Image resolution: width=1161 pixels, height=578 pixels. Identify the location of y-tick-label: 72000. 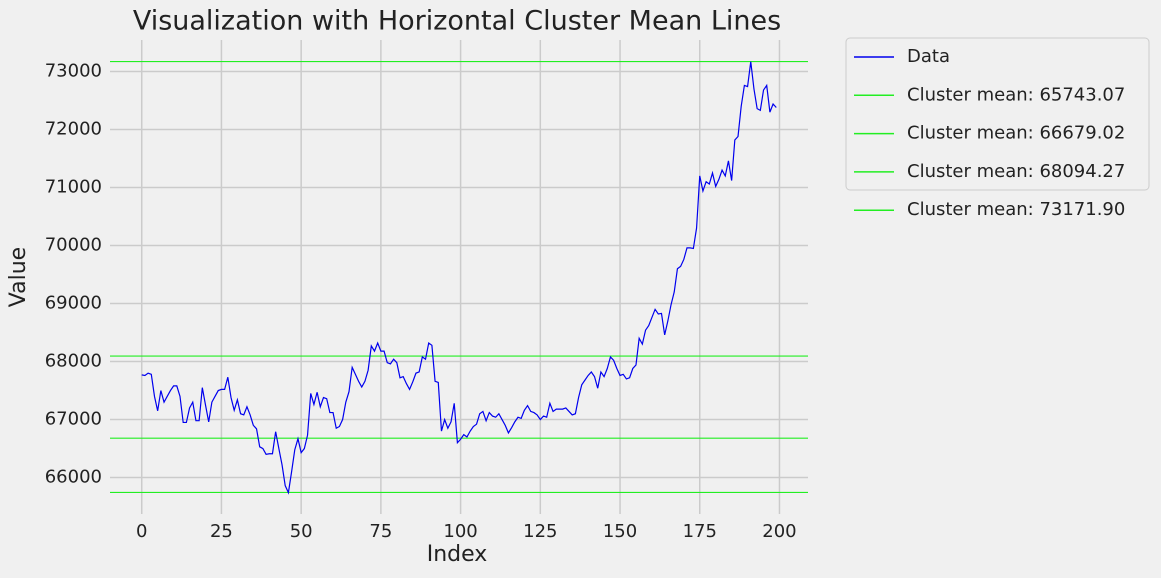
(73, 129).